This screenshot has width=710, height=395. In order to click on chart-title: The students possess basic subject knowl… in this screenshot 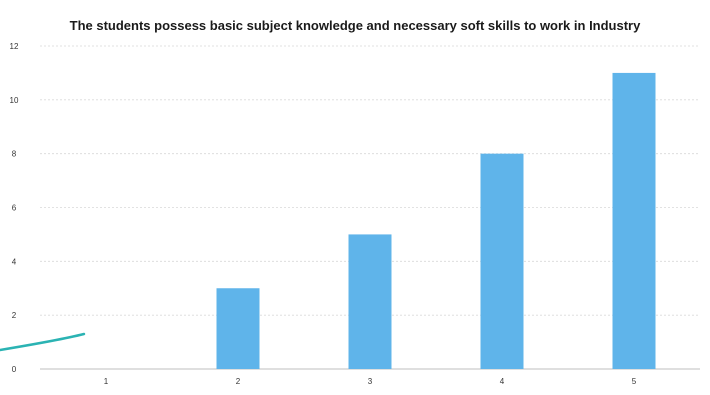, I will do `click(355, 25)`.